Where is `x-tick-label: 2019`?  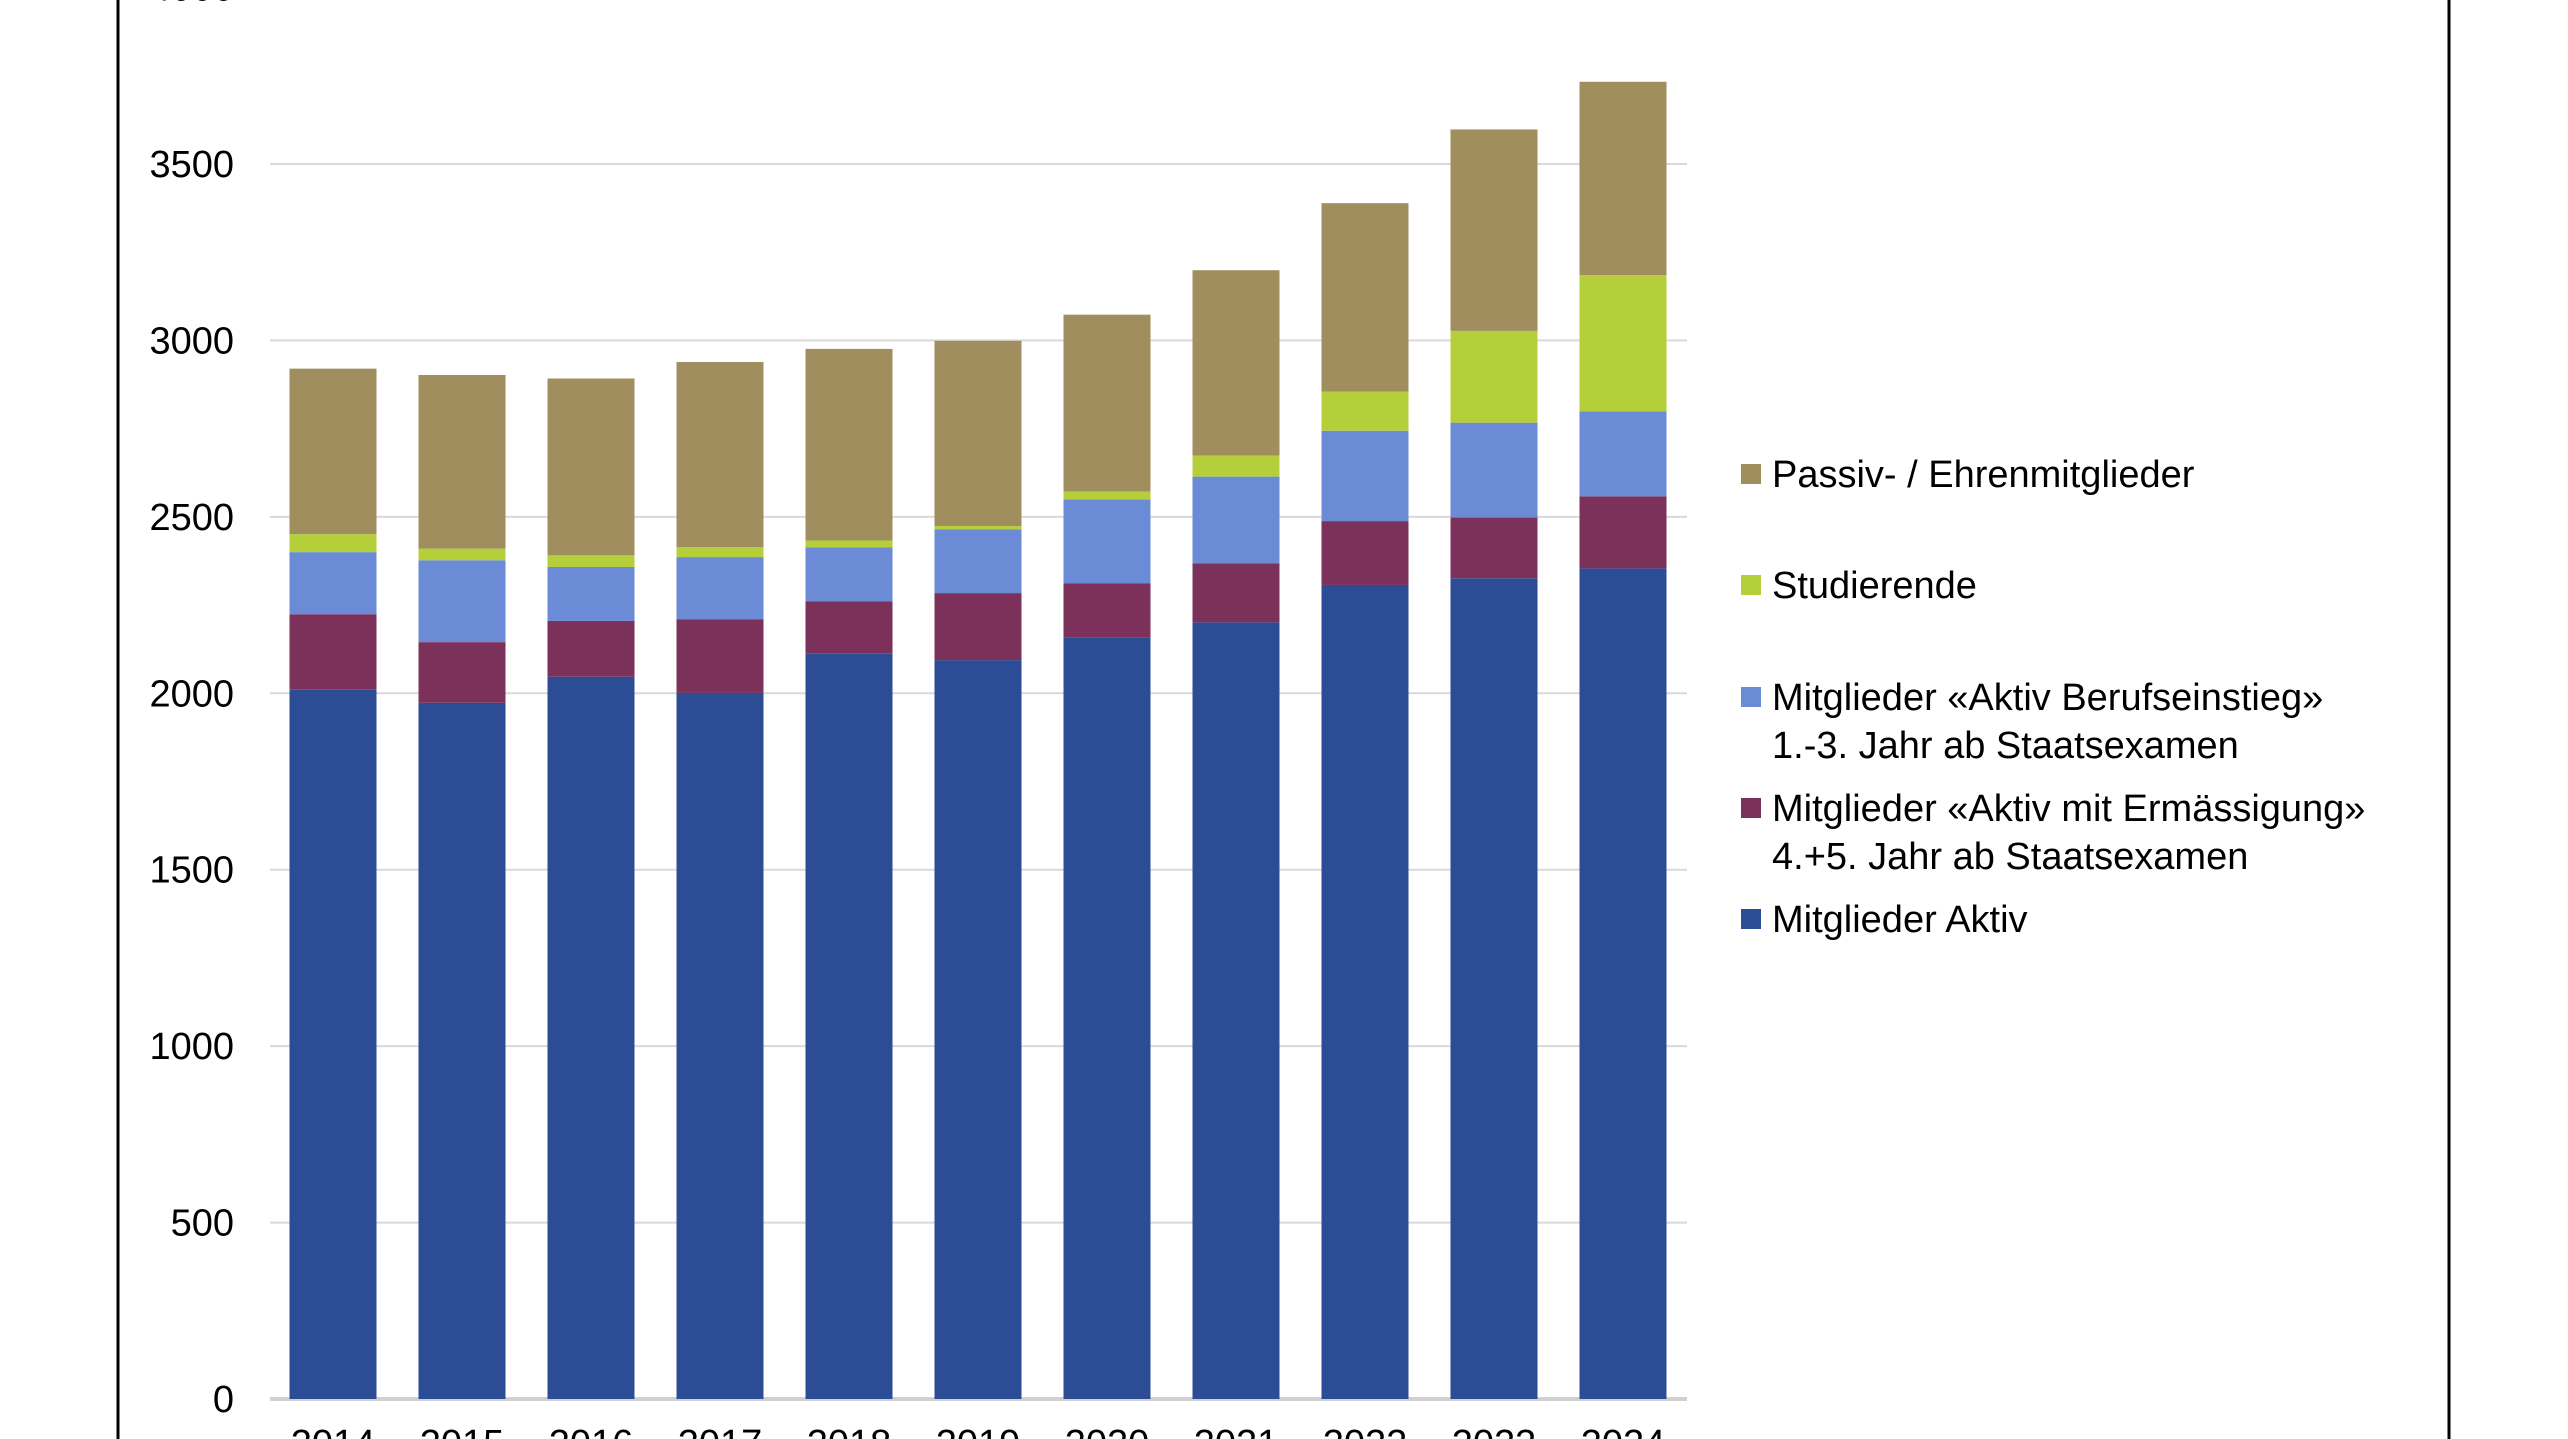 x-tick-label: 2019 is located at coordinates (978, 1431).